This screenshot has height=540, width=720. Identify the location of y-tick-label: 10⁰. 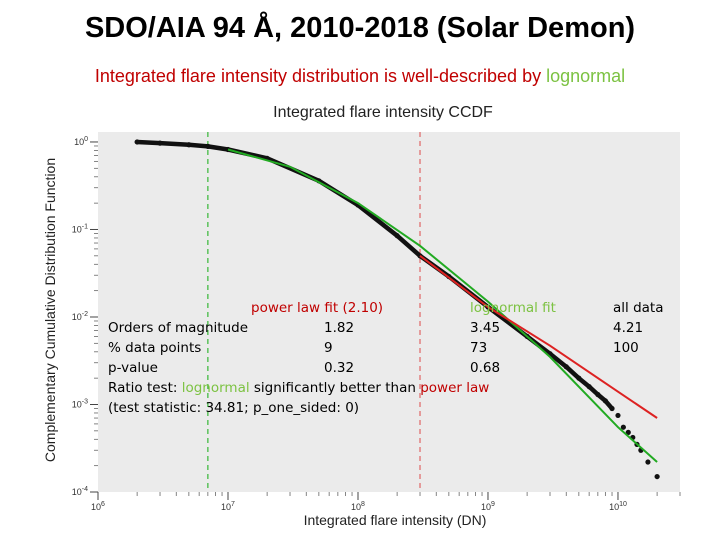
(81, 141).